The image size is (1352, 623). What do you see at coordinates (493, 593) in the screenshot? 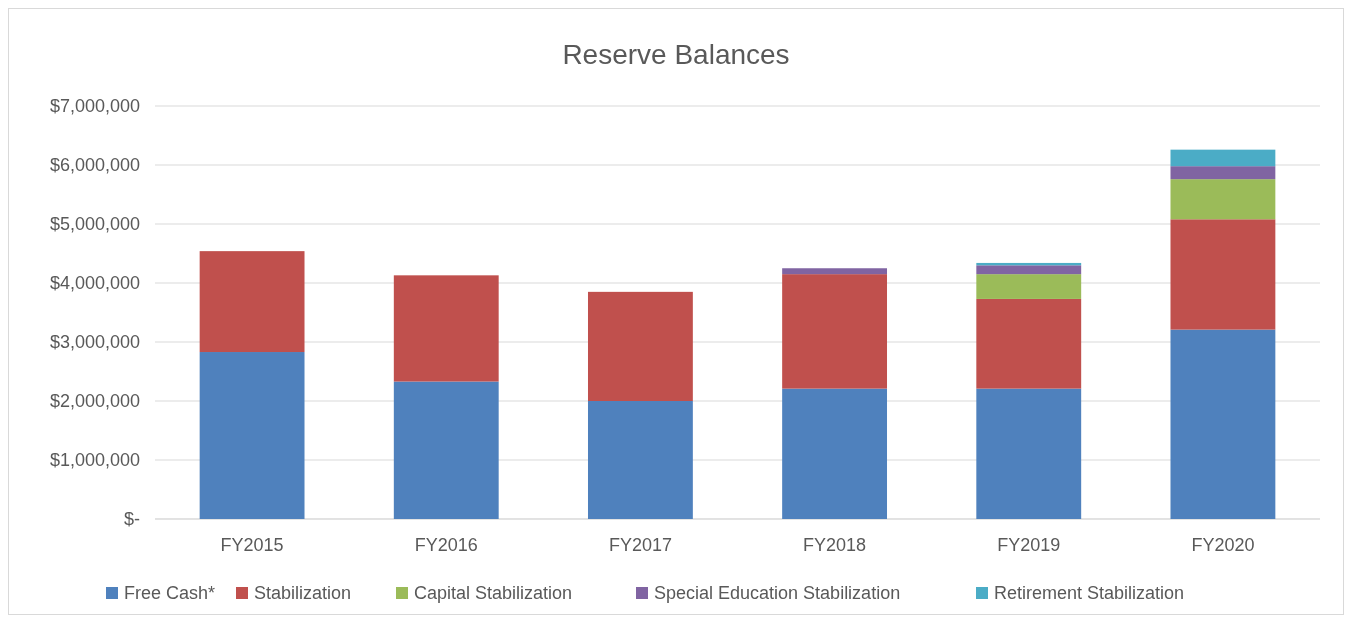
I see `legend-label: Capital Stabilization` at bounding box center [493, 593].